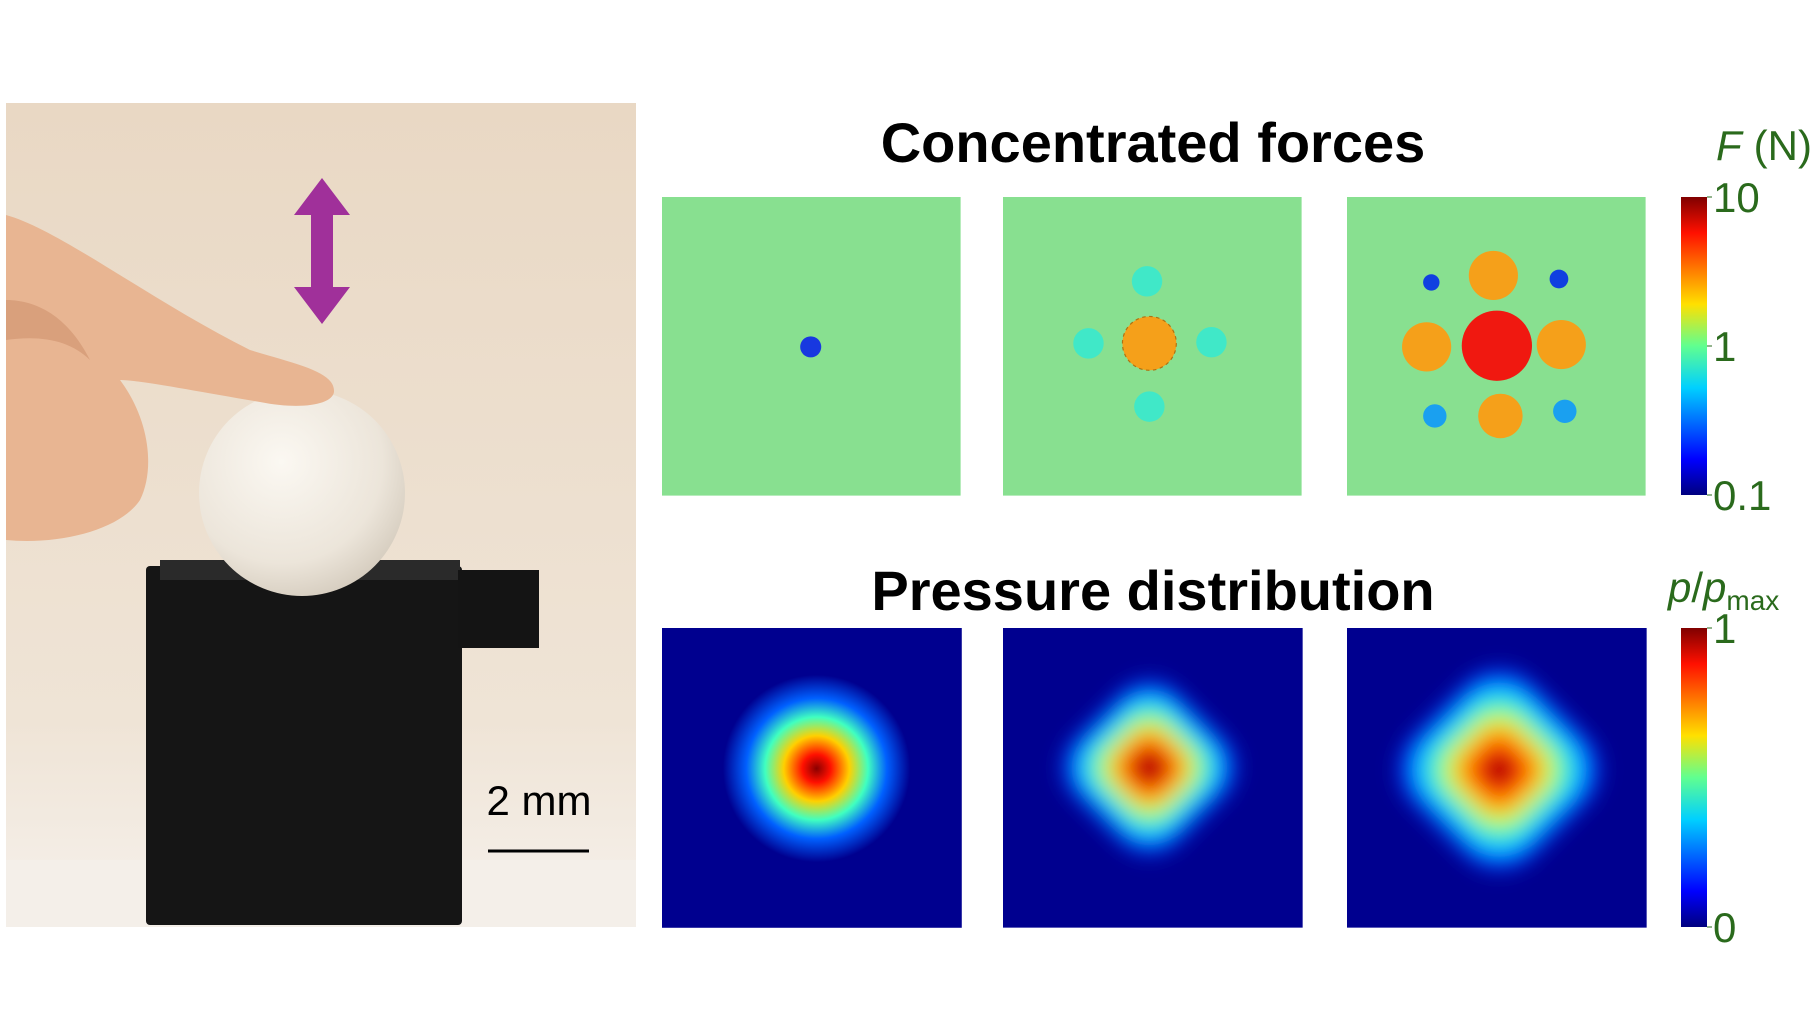  I want to click on symbol: F, so click(1730, 145).